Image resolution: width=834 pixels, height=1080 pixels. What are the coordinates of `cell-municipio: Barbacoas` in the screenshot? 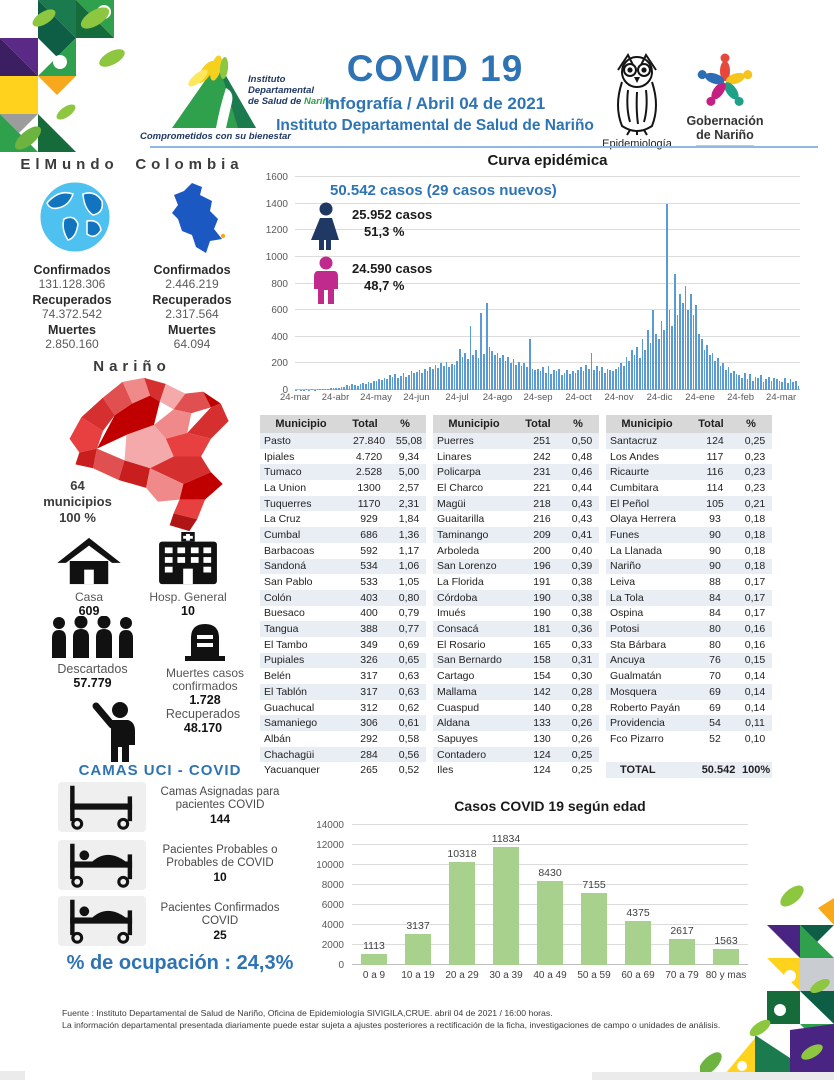 It's located at (289, 550).